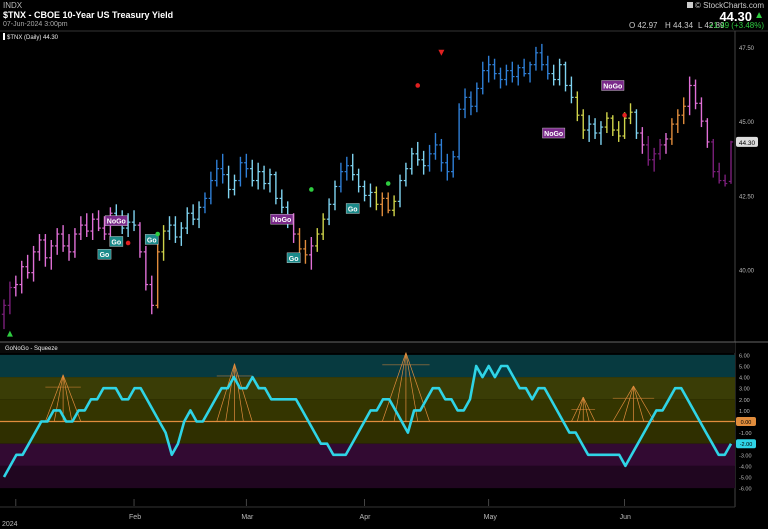 The image size is (768, 529). I want to click on price-y-tick-label: 42.50, so click(747, 197).